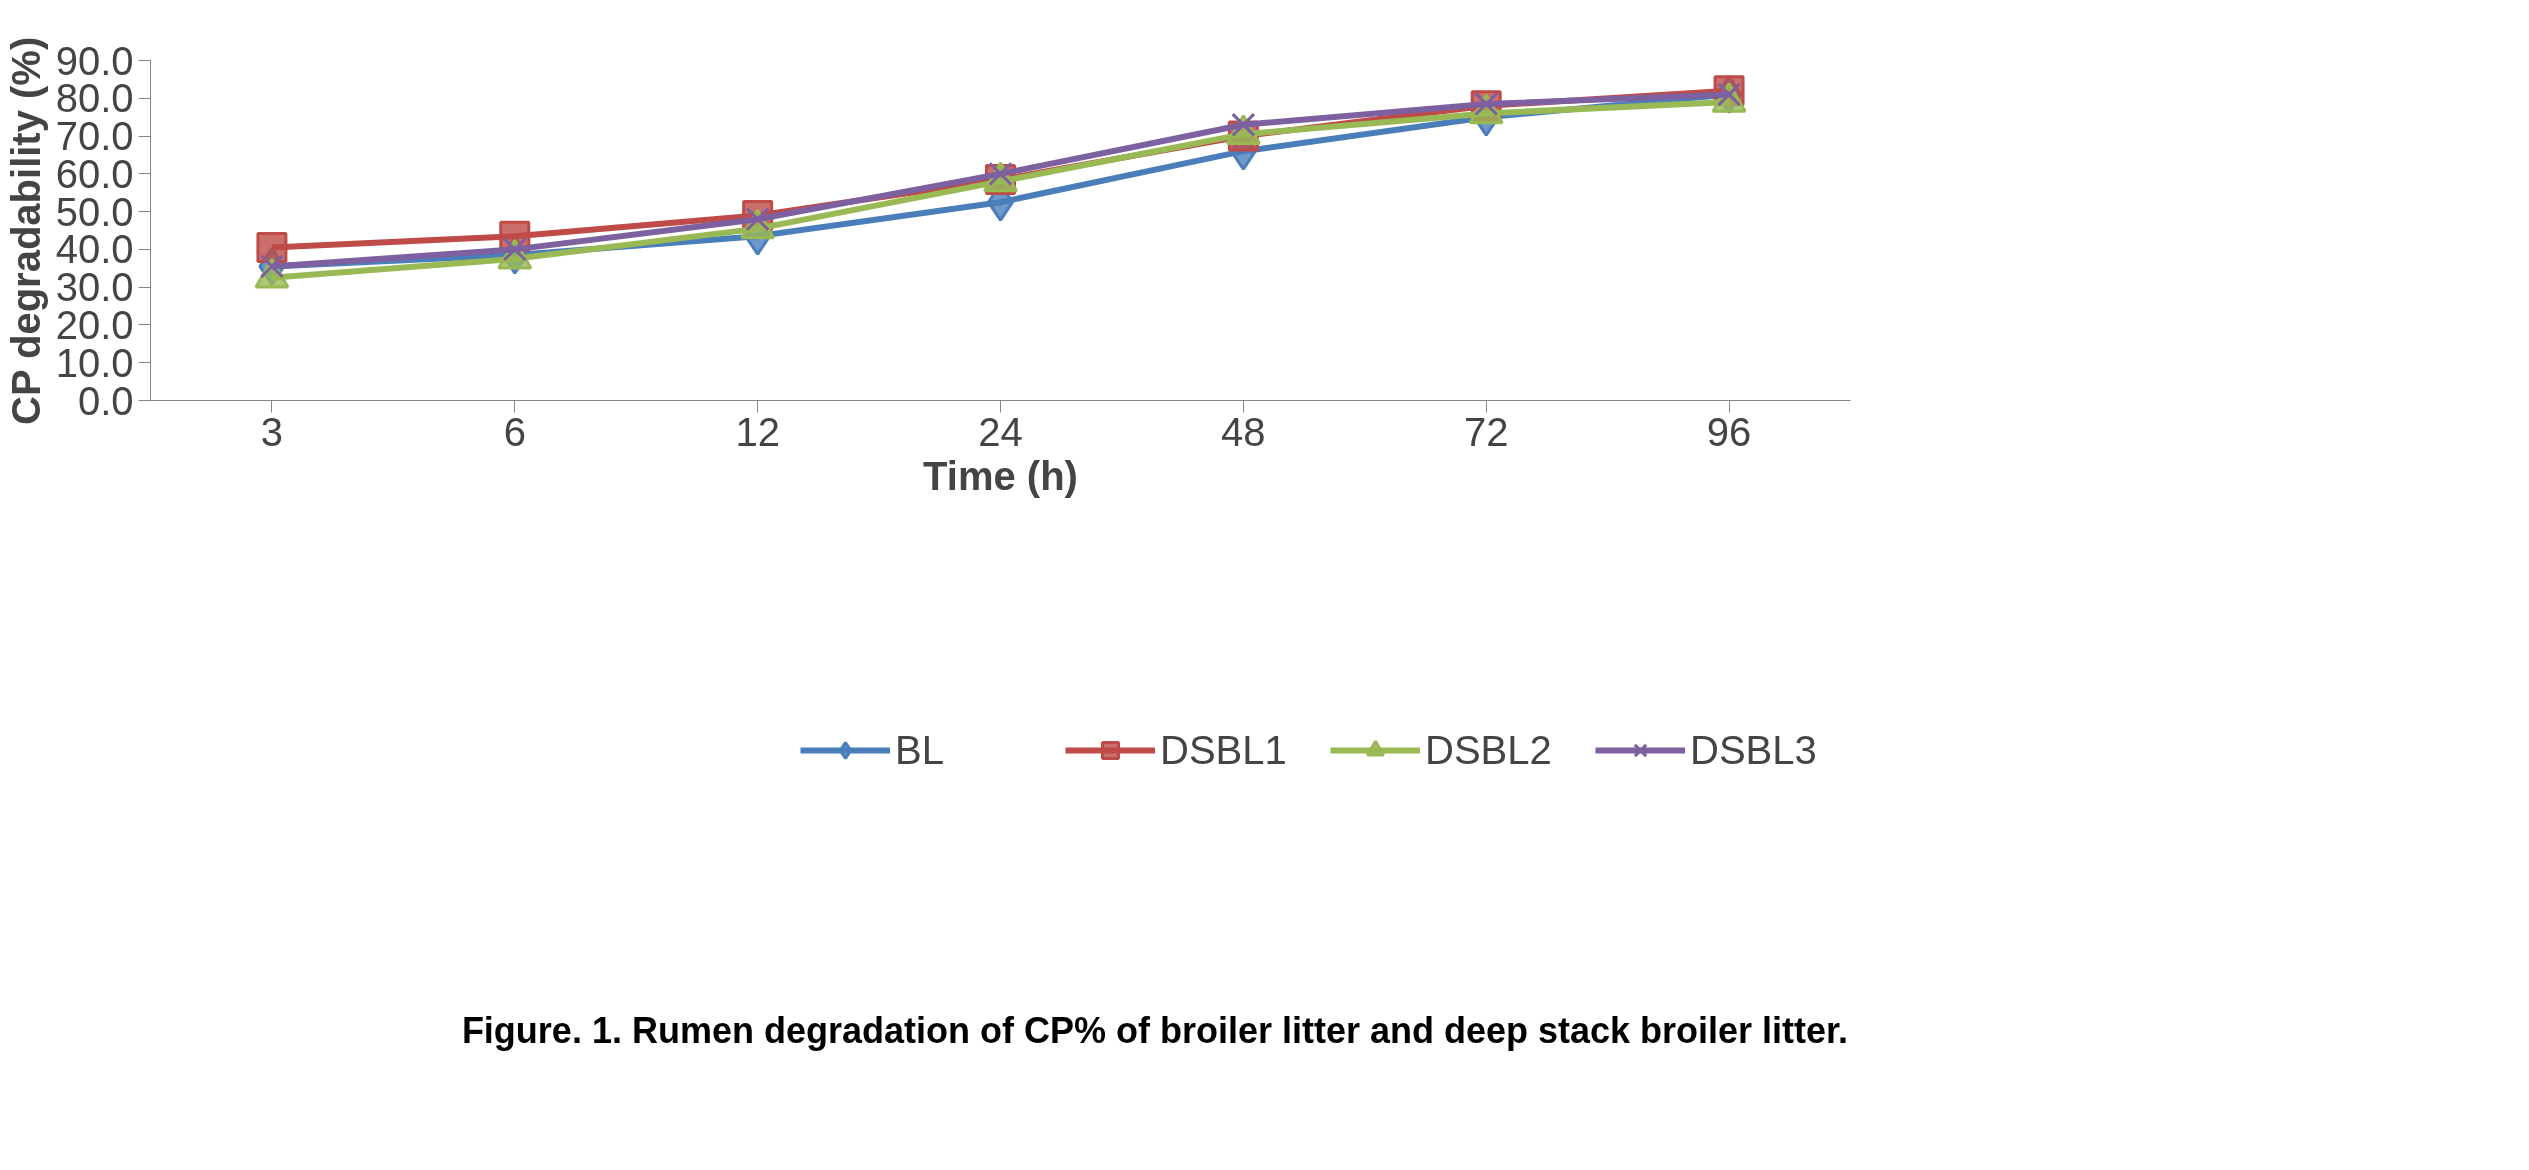 This screenshot has width=2529, height=1170. I want to click on x-tick-label: 3, so click(272, 431).